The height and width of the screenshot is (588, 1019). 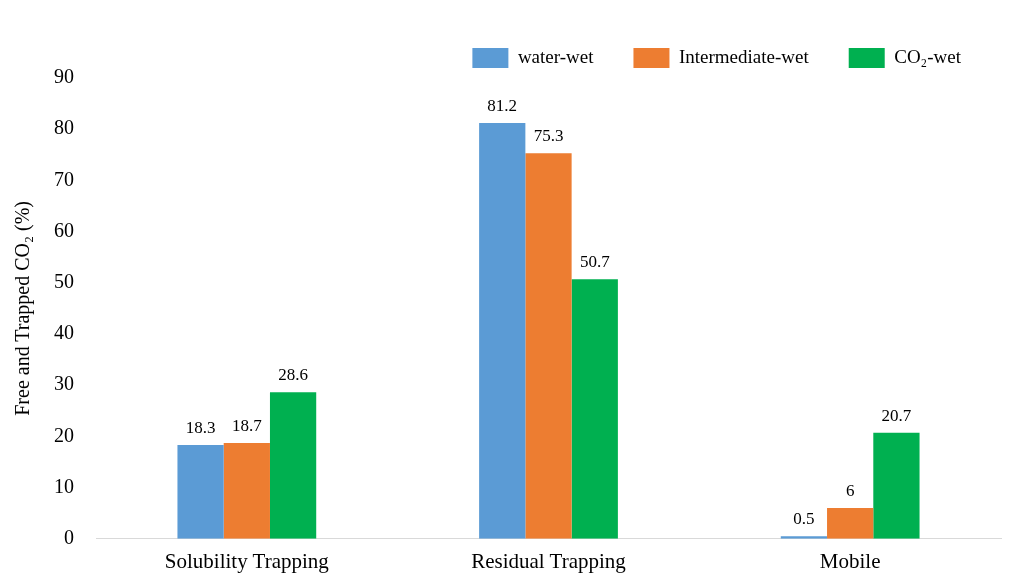 I want to click on y-tick-label: 0, so click(x=69, y=537).